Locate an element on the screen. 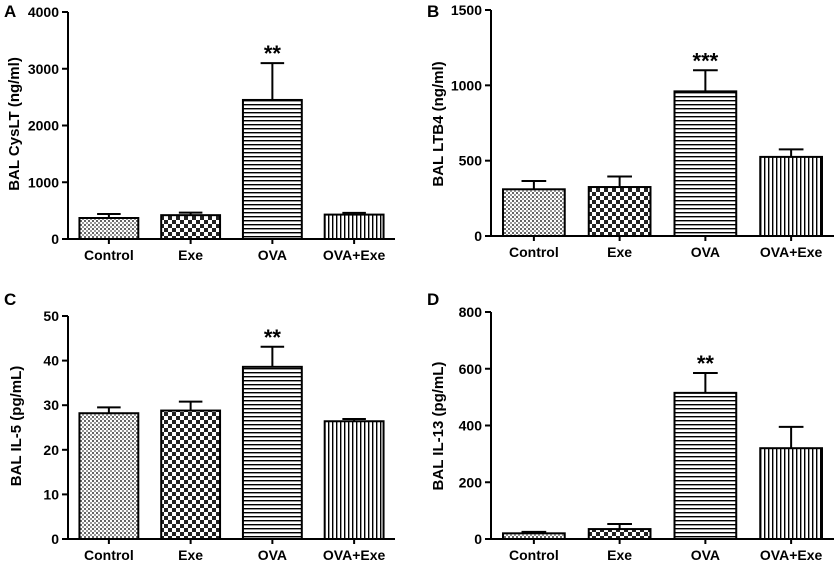  y-tick-label: 10 is located at coordinates (51, 494).